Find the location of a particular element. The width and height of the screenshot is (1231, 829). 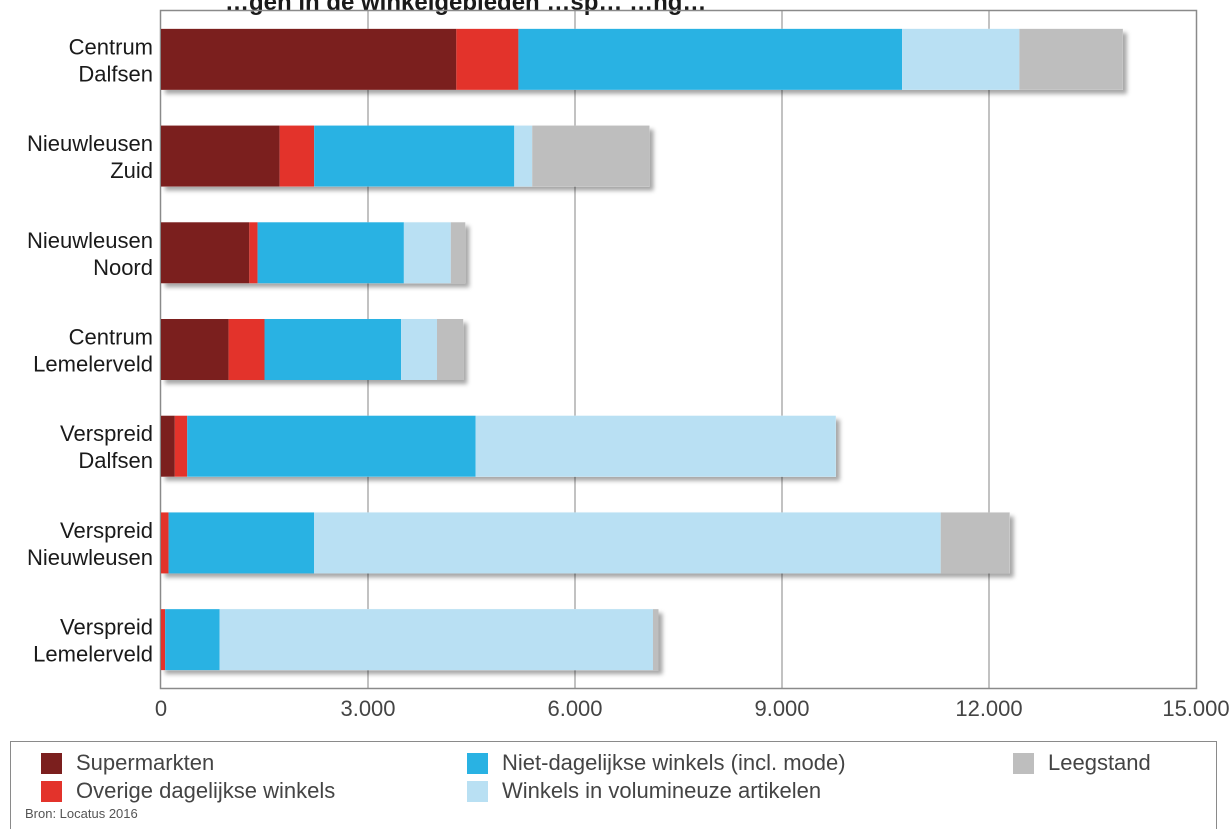

category-label: Centrum Lemelerveld is located at coordinates (93, 351).